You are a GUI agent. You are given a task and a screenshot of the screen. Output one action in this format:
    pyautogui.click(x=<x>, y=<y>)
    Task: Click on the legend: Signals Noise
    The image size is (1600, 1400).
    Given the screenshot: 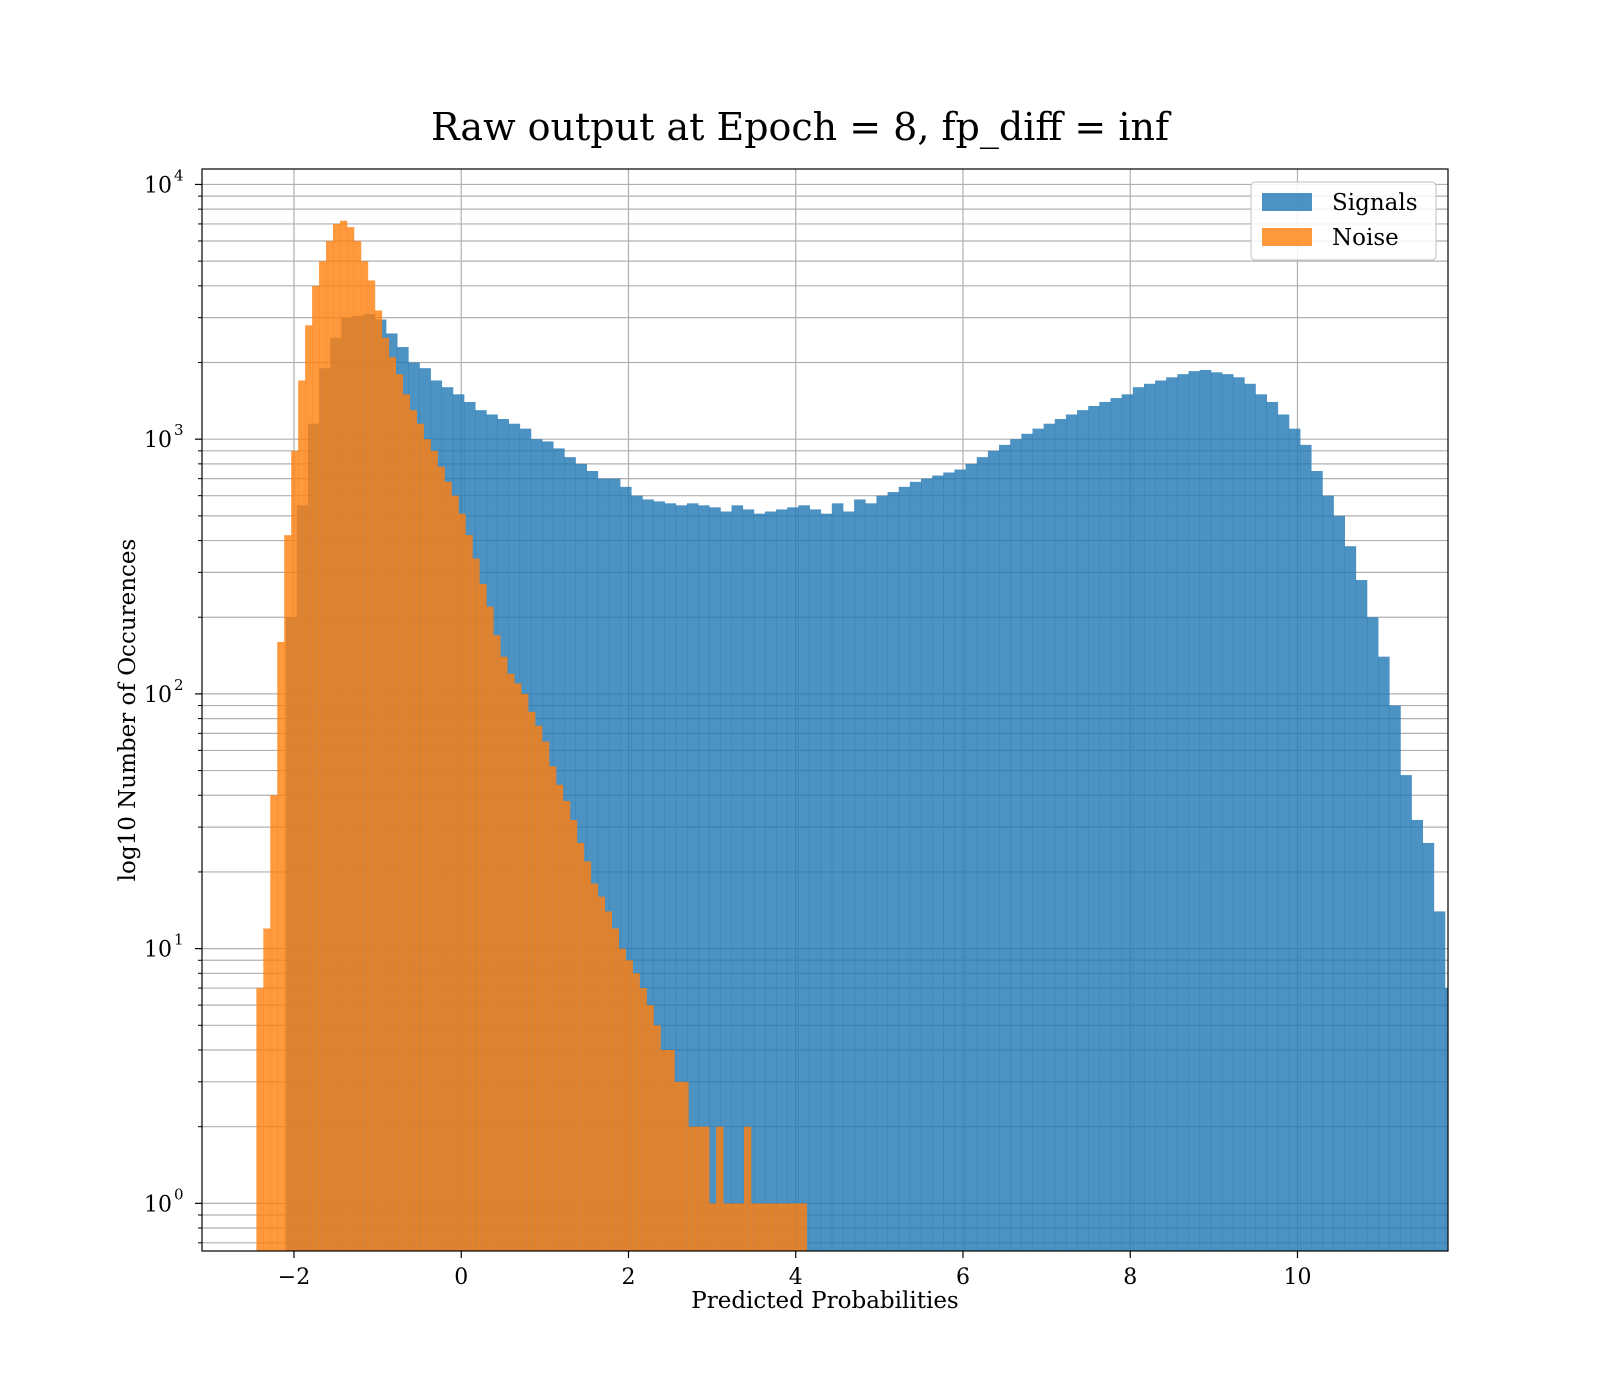 What is the action you would take?
    pyautogui.click(x=1343, y=221)
    